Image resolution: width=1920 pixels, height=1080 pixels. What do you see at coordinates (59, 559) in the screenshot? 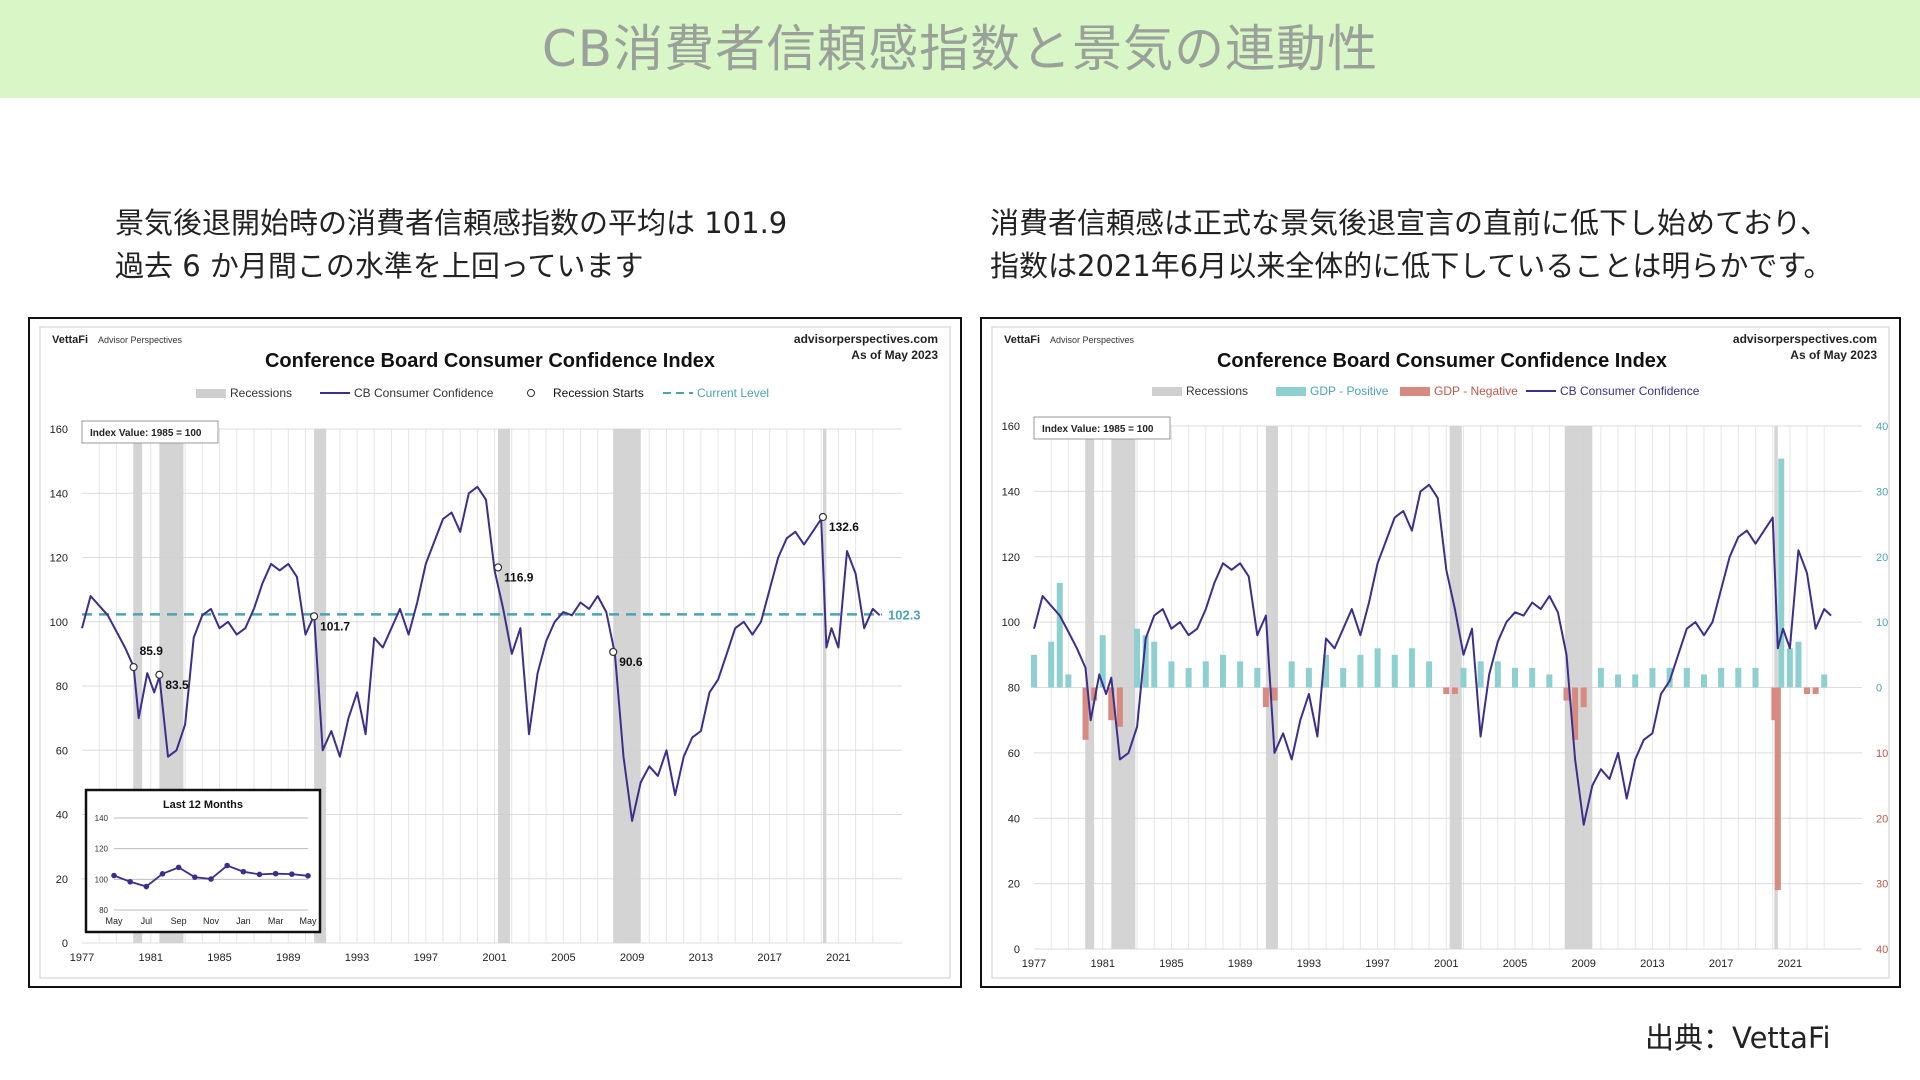
I see `y-tick-label: 120` at bounding box center [59, 559].